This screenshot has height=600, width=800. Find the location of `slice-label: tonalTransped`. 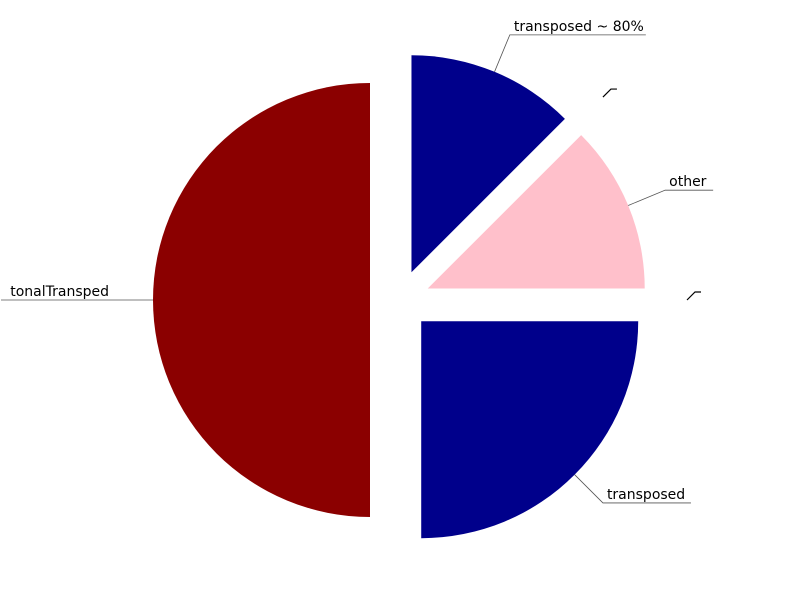

slice-label: tonalTransped is located at coordinates (59, 292).